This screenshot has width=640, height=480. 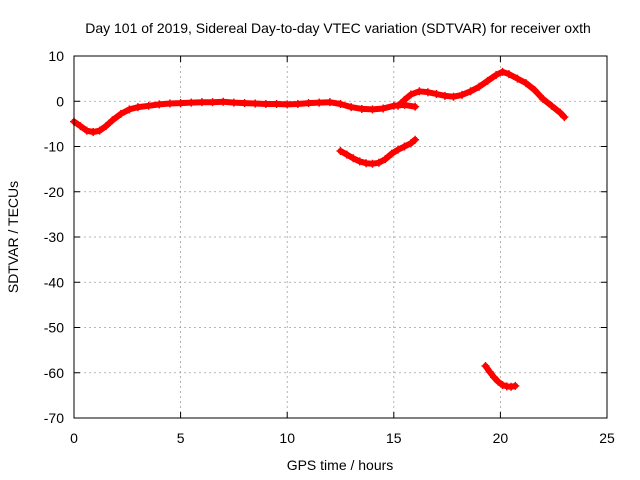 I want to click on series-late-track, so click(x=481, y=94).